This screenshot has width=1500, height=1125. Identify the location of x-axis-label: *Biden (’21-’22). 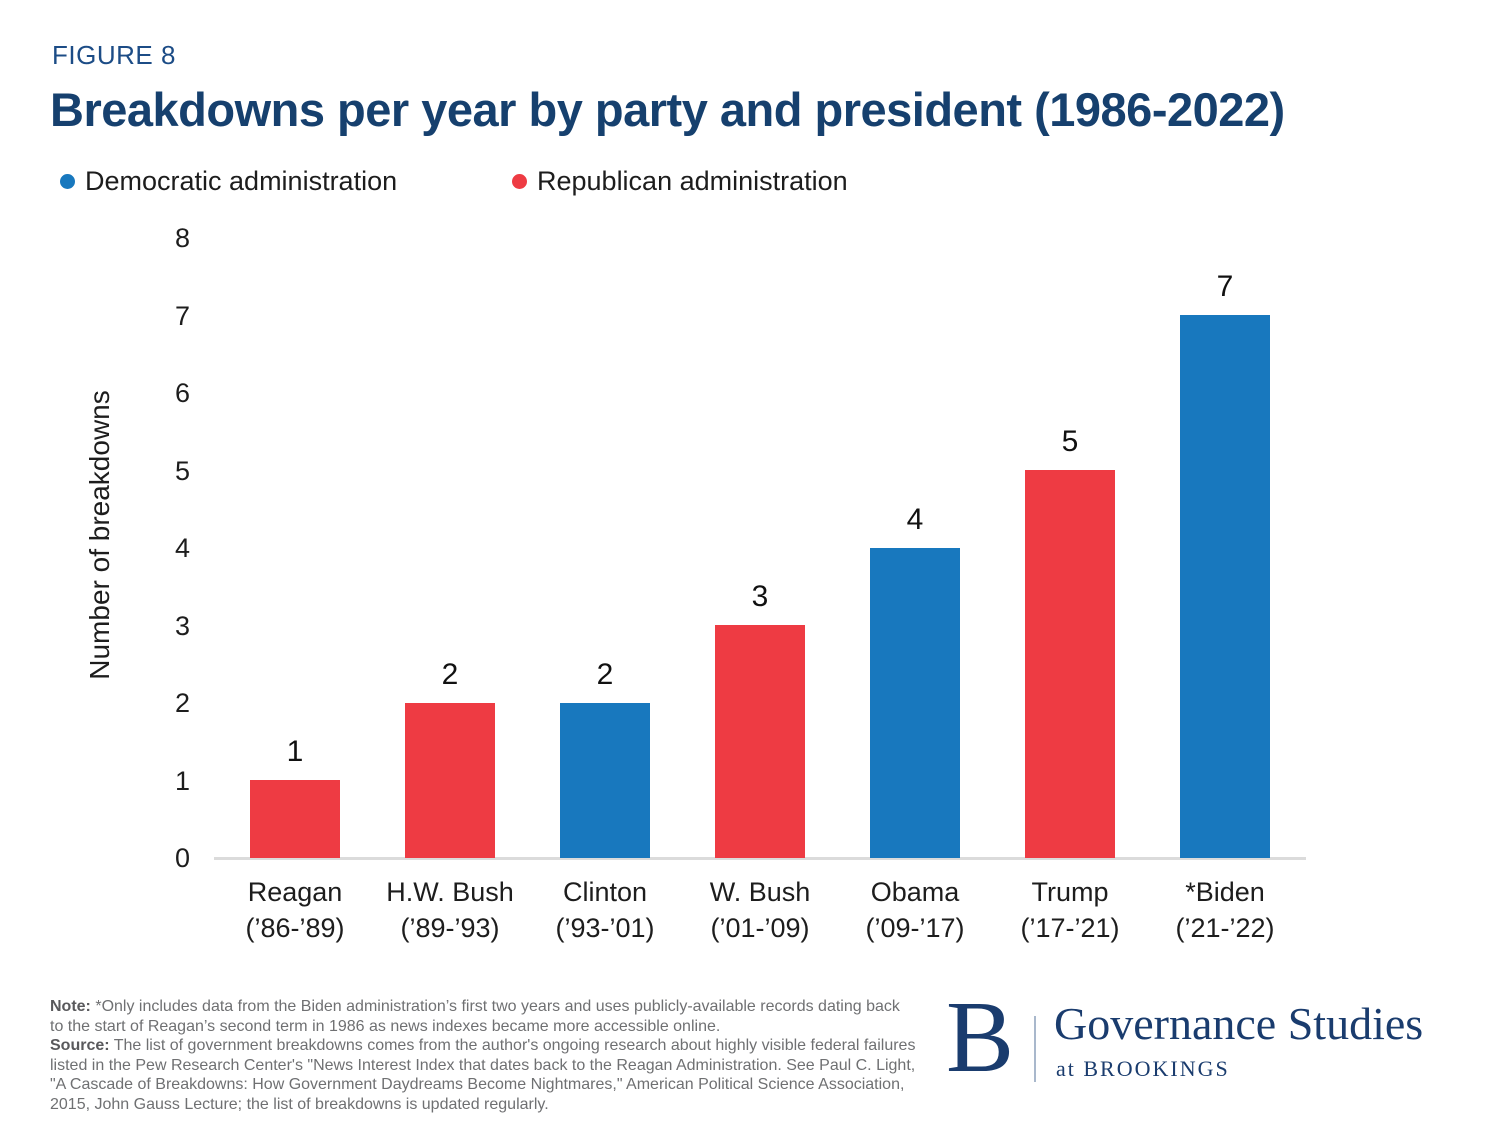
(1225, 910).